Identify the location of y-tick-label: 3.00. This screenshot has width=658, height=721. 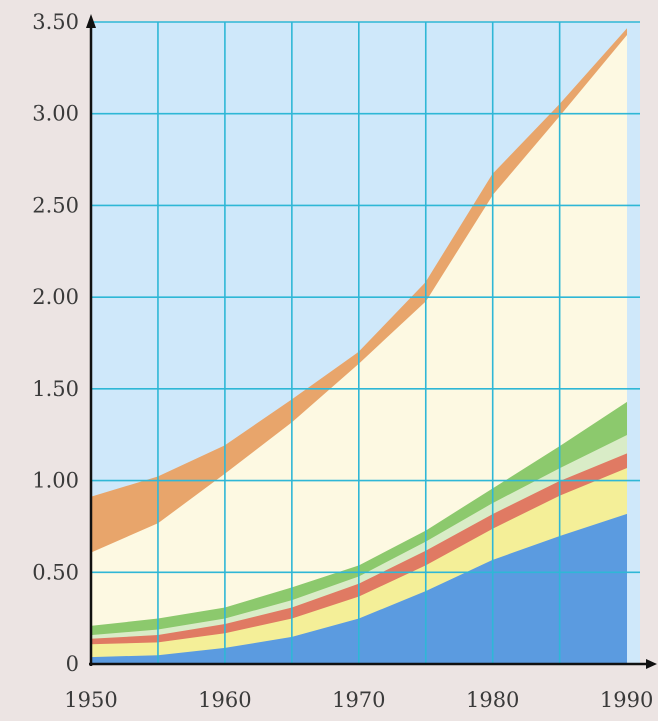
(55, 114).